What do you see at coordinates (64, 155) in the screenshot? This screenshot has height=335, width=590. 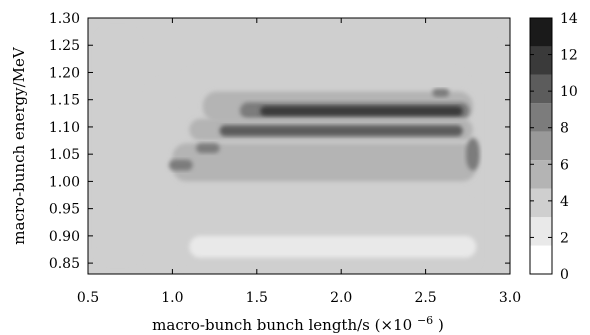 I see `y-tick-label: 1.05` at bounding box center [64, 155].